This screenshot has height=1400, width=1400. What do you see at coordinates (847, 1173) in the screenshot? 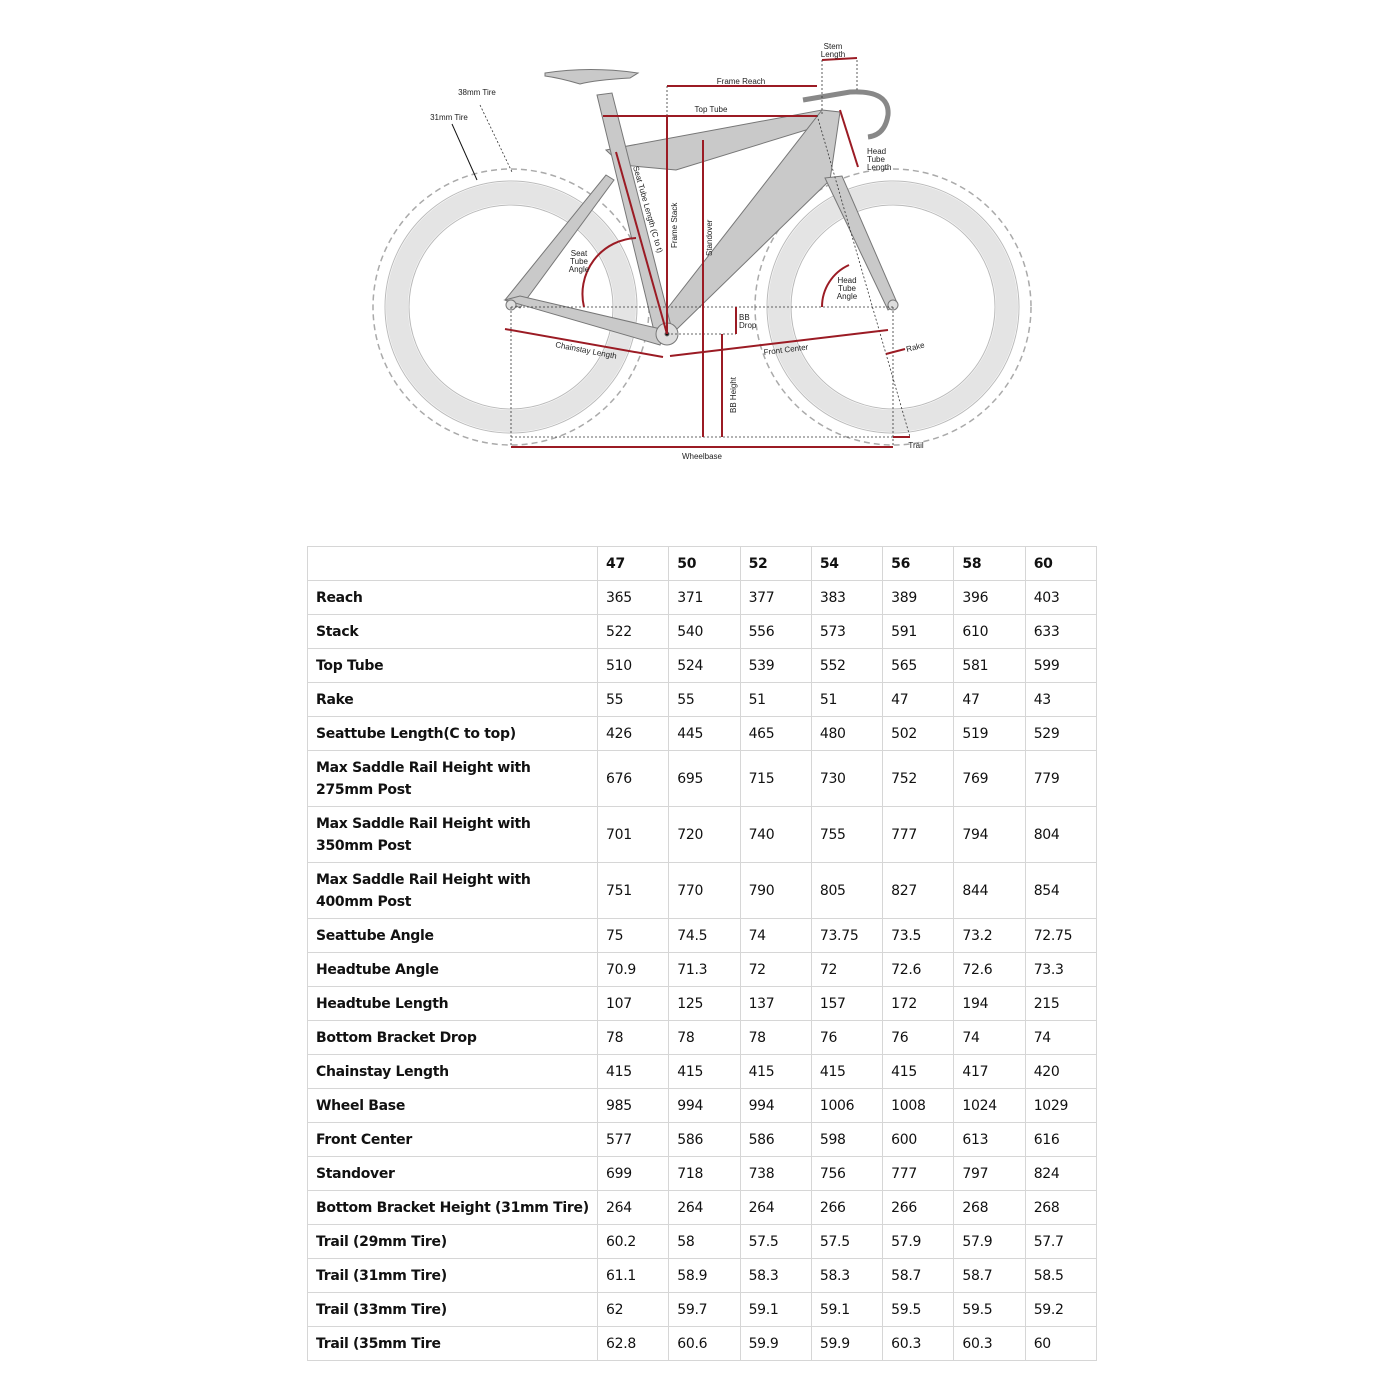
I see `table-cell: 756` at bounding box center [847, 1173].